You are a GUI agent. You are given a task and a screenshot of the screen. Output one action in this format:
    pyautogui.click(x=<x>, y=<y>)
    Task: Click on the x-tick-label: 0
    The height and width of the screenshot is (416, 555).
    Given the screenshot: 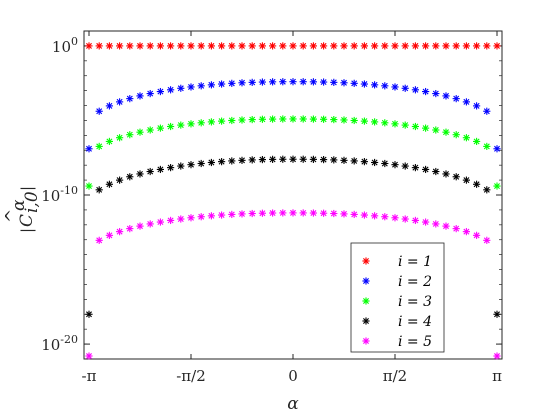 What is the action you would take?
    pyautogui.click(x=293, y=376)
    